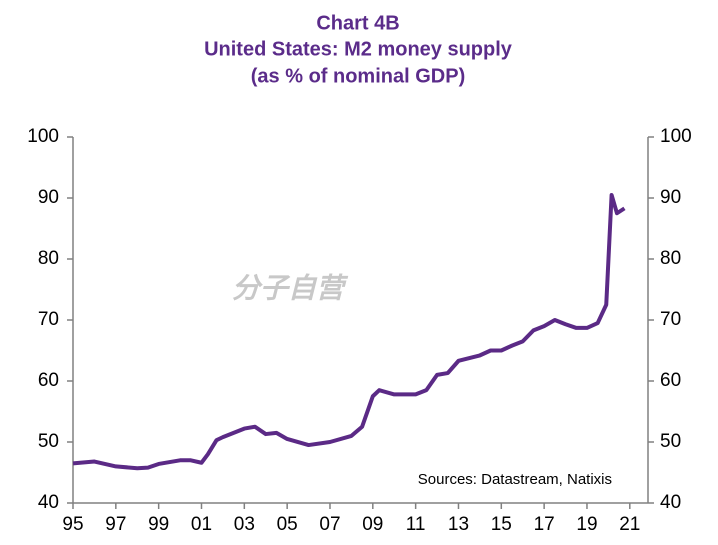 The width and height of the screenshot is (718, 545). Describe the element at coordinates (48, 441) in the screenshot. I see `y-tick-label: 50` at that location.